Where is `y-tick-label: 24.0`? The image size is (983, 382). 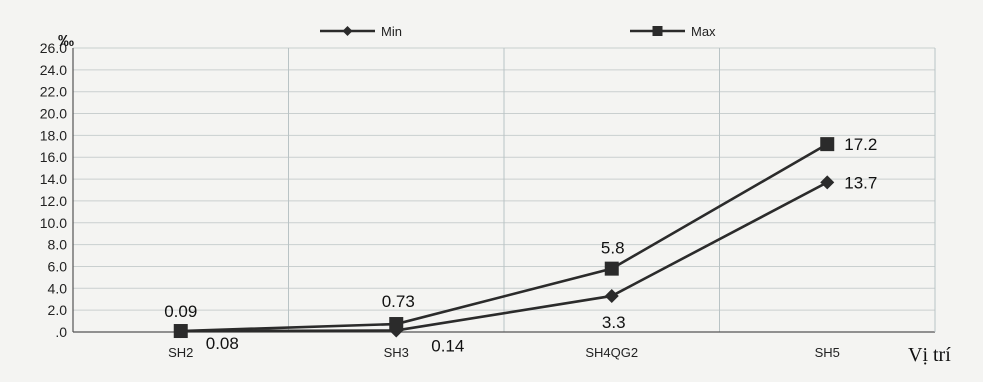 y-tick-label: 24.0 is located at coordinates (53, 70).